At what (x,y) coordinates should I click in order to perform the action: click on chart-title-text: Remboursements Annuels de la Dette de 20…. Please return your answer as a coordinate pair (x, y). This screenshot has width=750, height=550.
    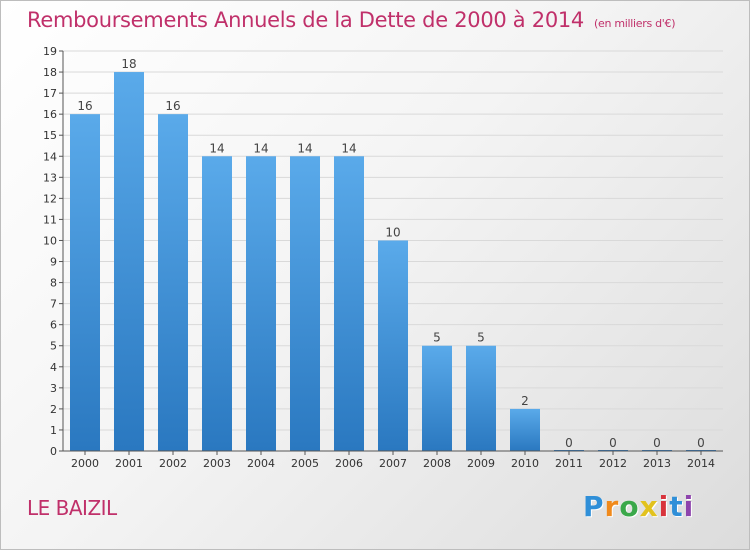
    Looking at the image, I should click on (305, 20).